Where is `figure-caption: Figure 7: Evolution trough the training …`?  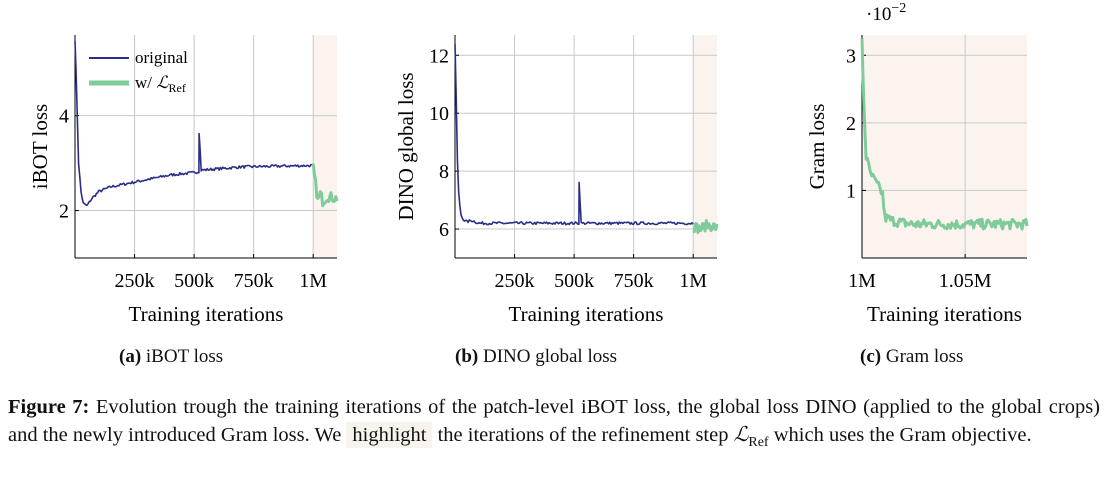
figure-caption: Figure 7: Evolution trough the training … is located at coordinates (554, 425).